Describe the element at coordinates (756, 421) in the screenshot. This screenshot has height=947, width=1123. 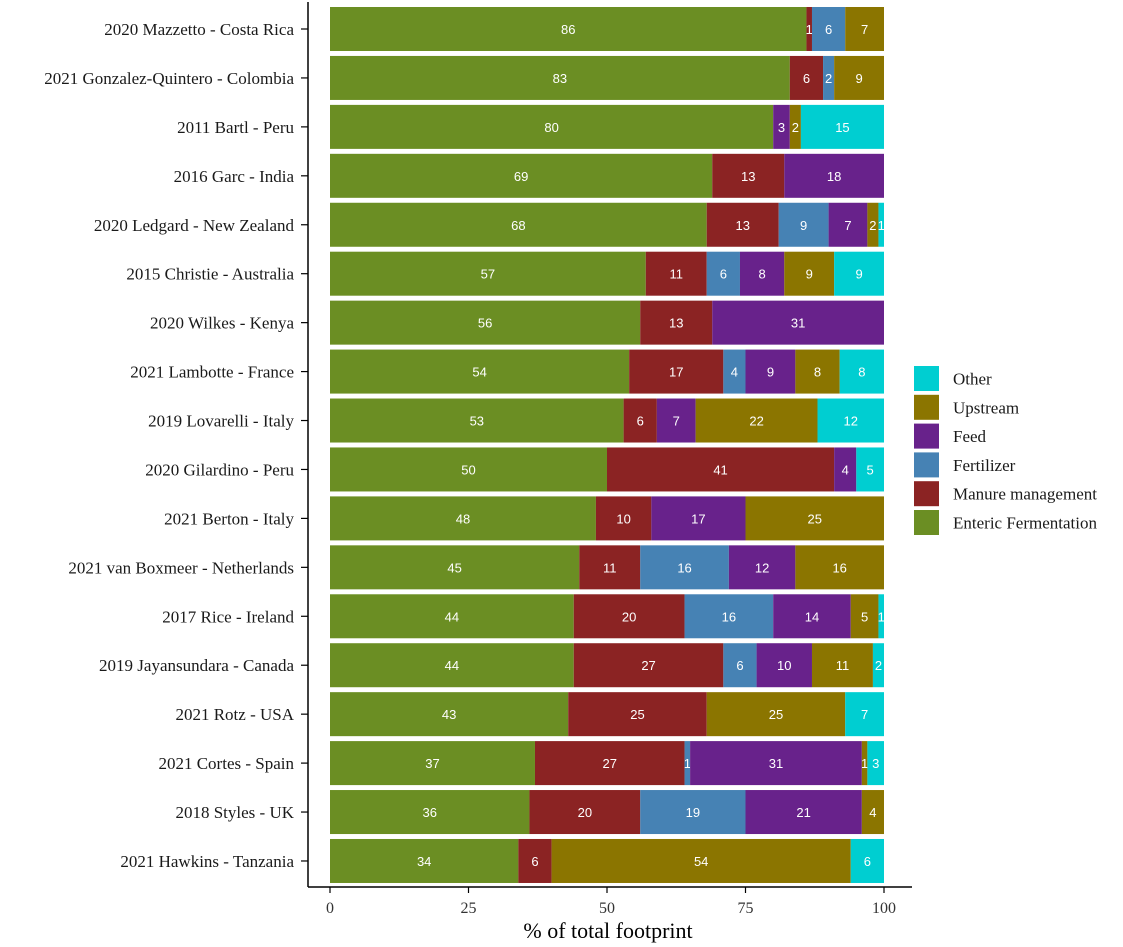
I see `data-label: 22` at that location.